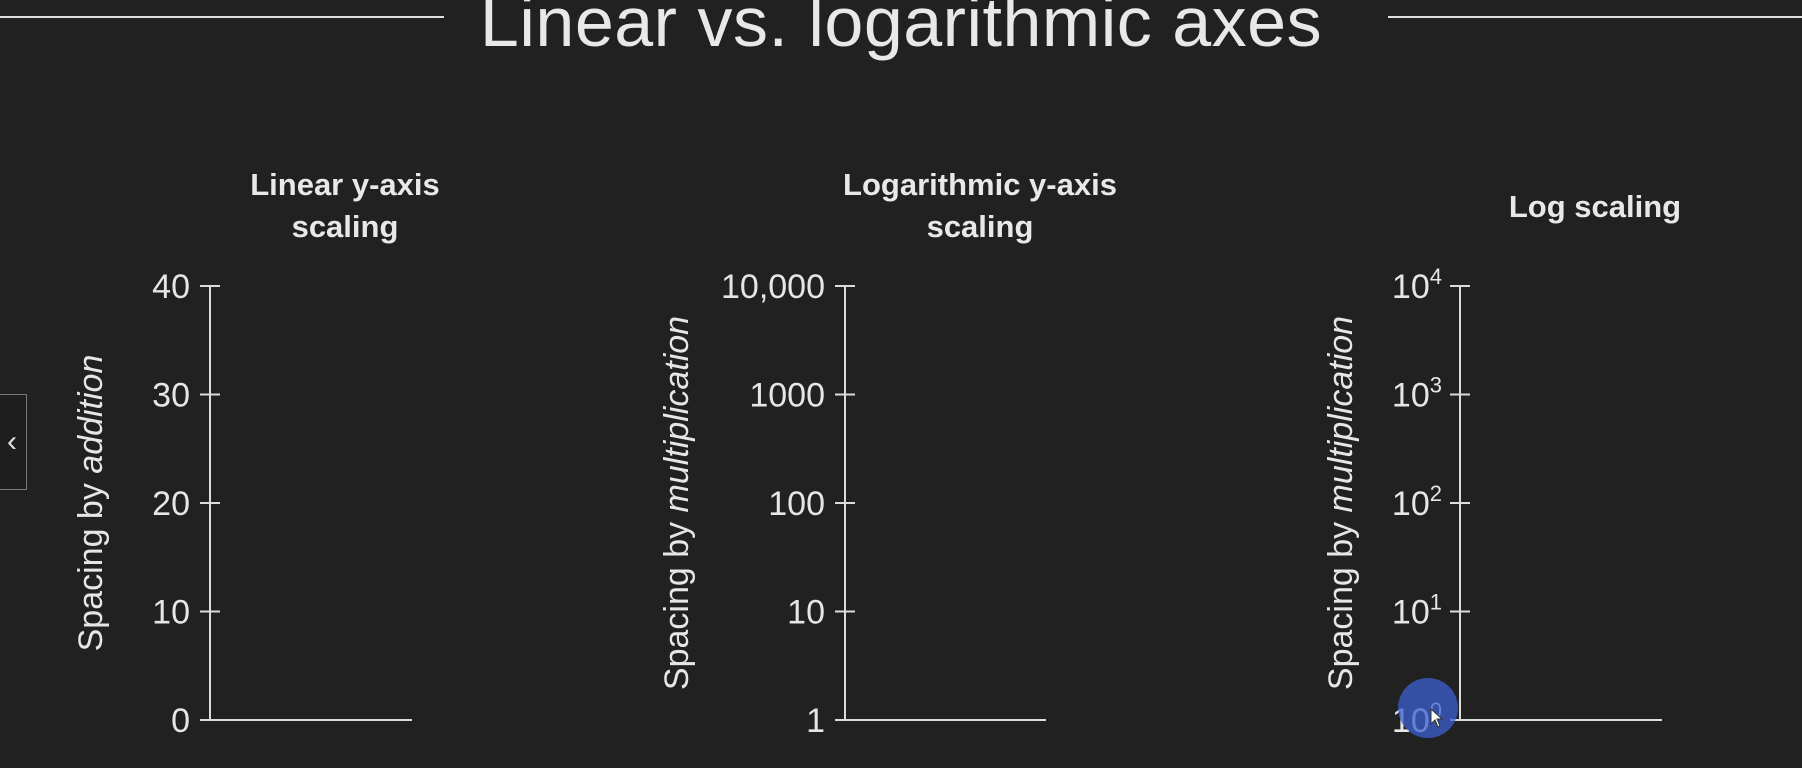 Image resolution: width=1802 pixels, height=768 pixels. Describe the element at coordinates (815, 721) in the screenshot. I see `y-tick-label: 1` at that location.